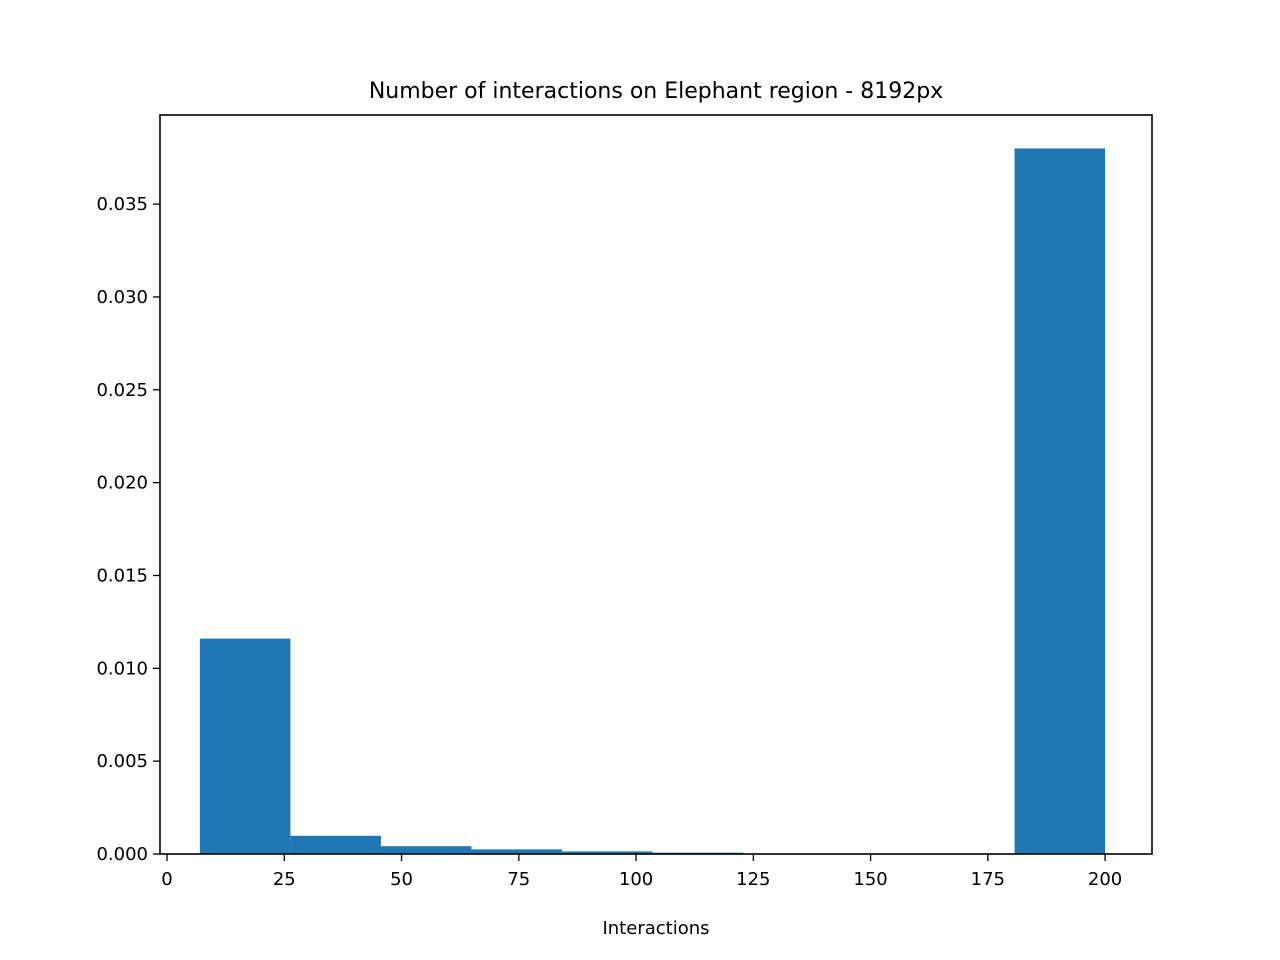 This screenshot has width=1280, height=960. I want to click on x-tick-label: 0, so click(166, 879).